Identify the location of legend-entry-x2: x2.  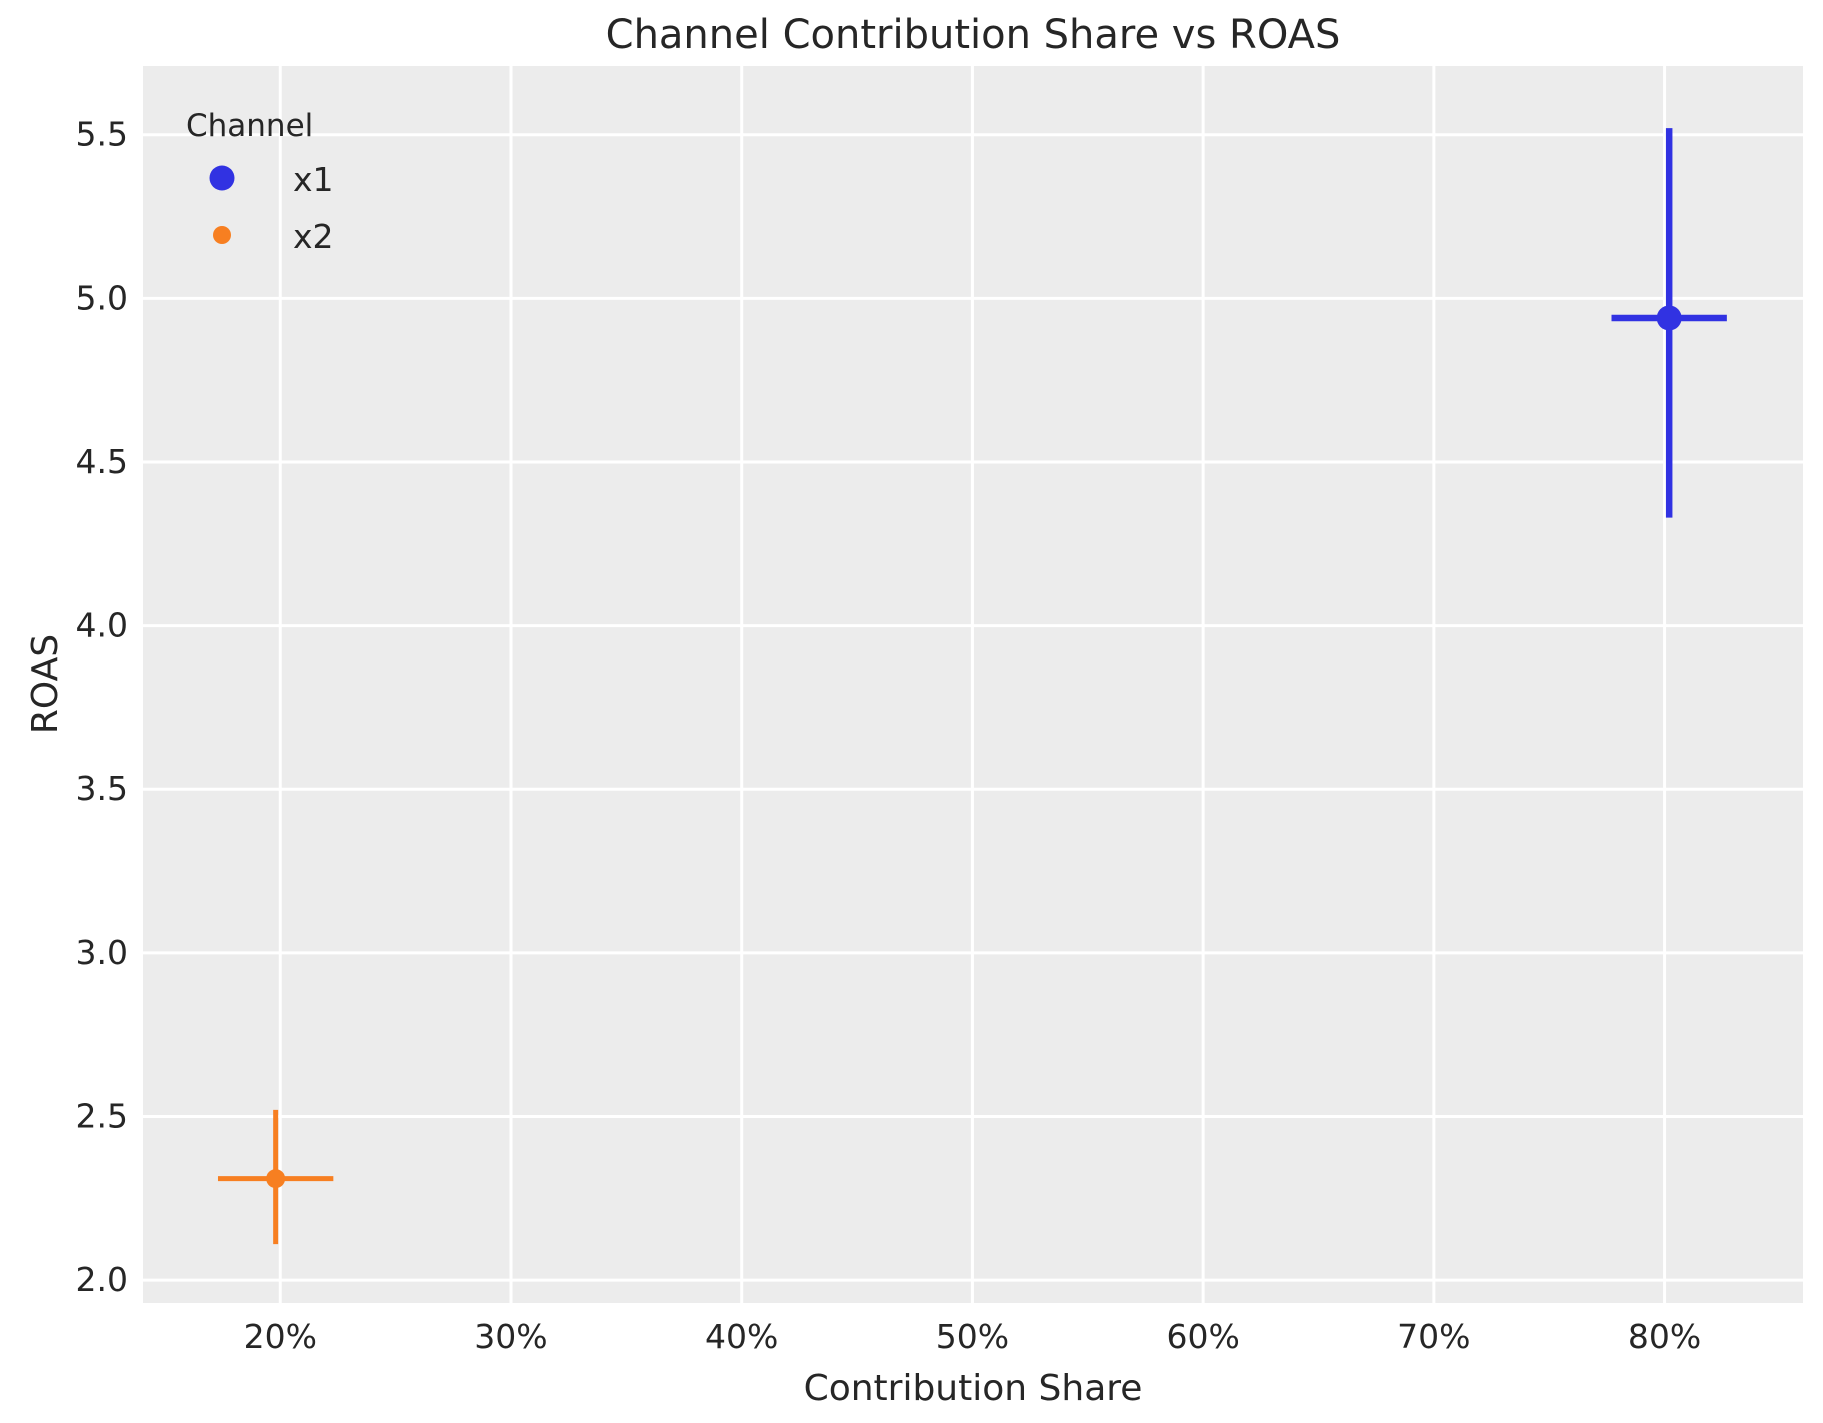
(313, 236).